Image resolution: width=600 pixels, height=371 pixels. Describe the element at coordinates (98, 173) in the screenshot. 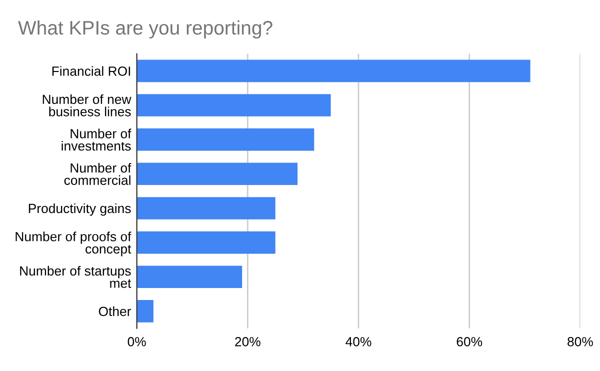

I see `y-tick-label: Number of commercial` at that location.